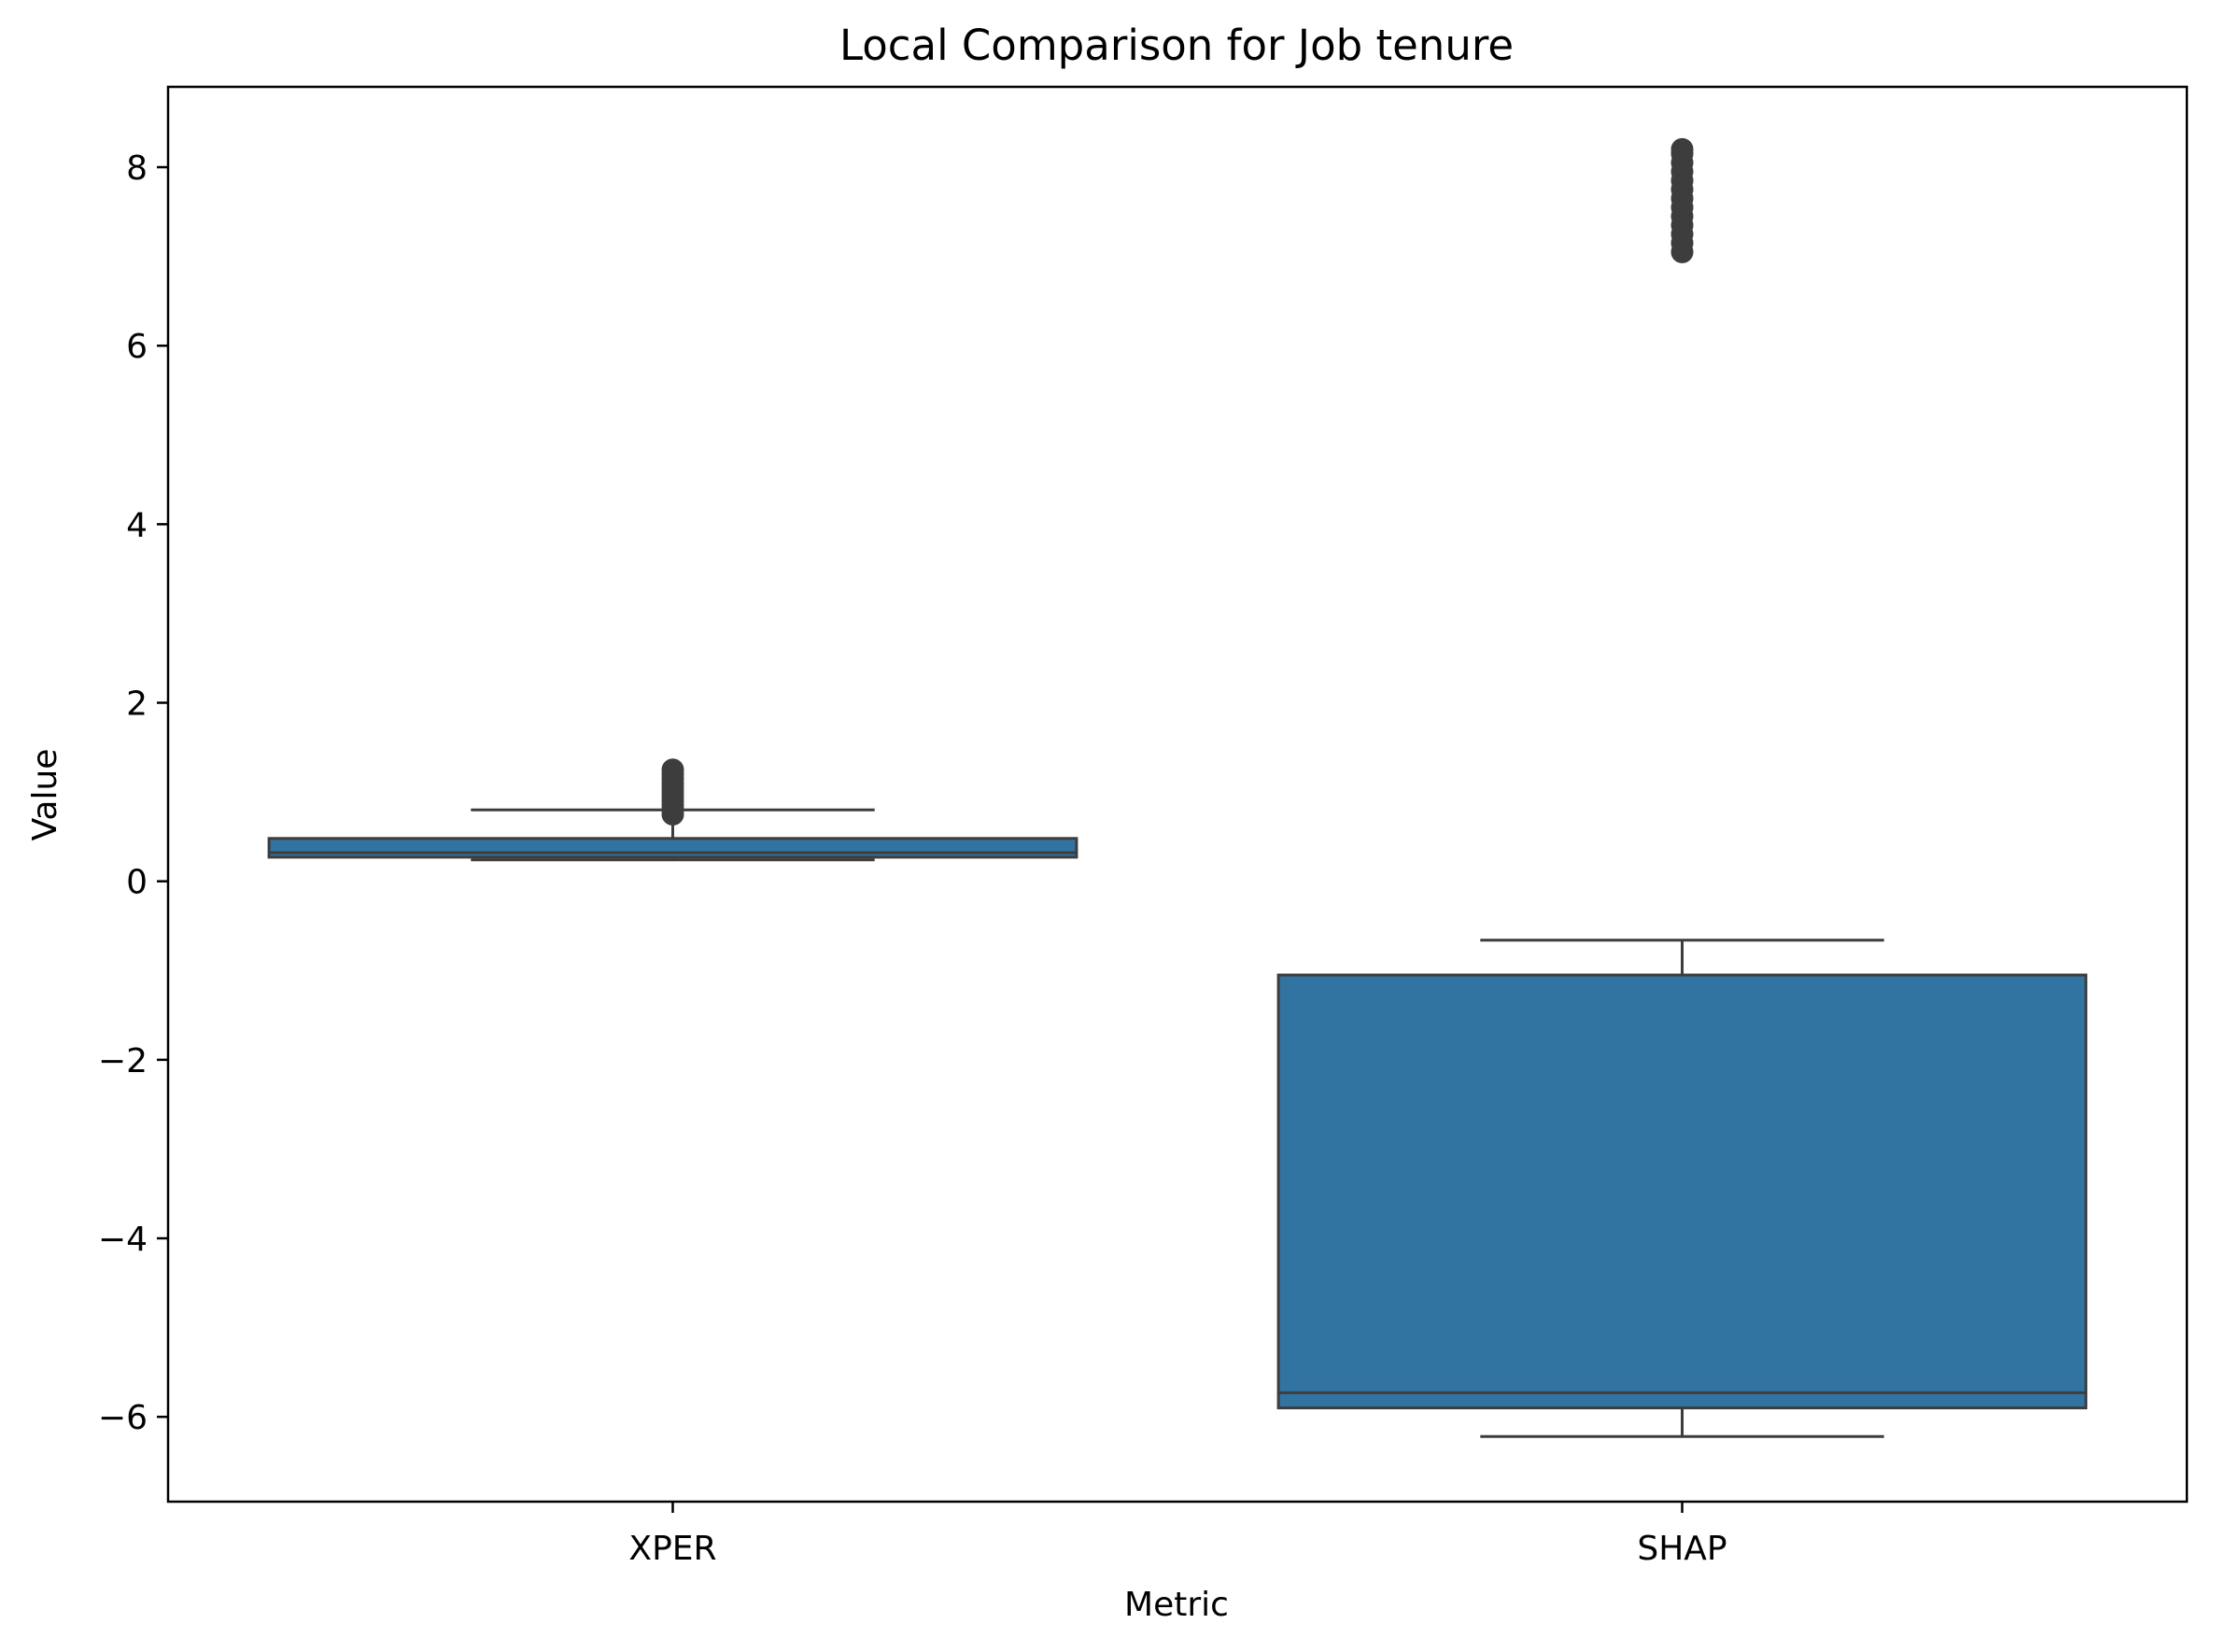  Describe the element at coordinates (672, 1549) in the screenshot. I see `x-tick-label-xper: XPER` at that location.